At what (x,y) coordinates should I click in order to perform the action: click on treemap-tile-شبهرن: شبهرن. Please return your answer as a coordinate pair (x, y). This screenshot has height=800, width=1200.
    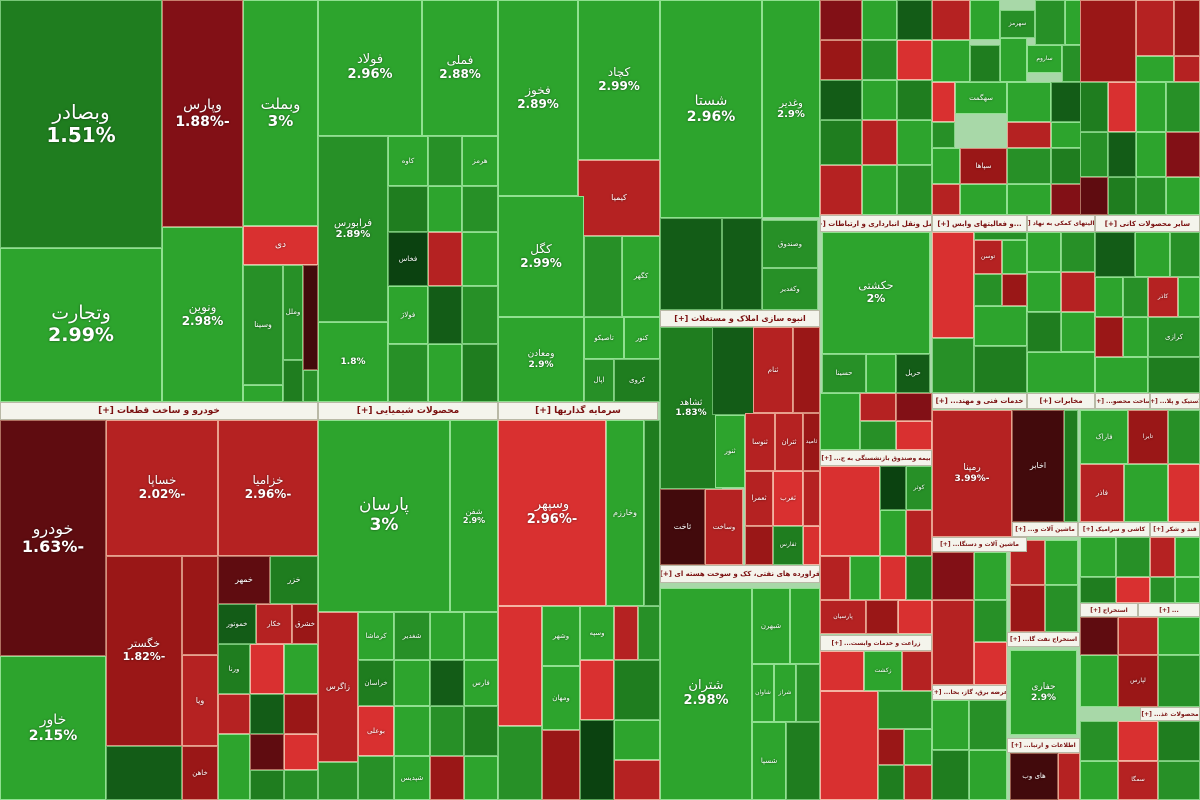
    Looking at the image, I should click on (771, 626).